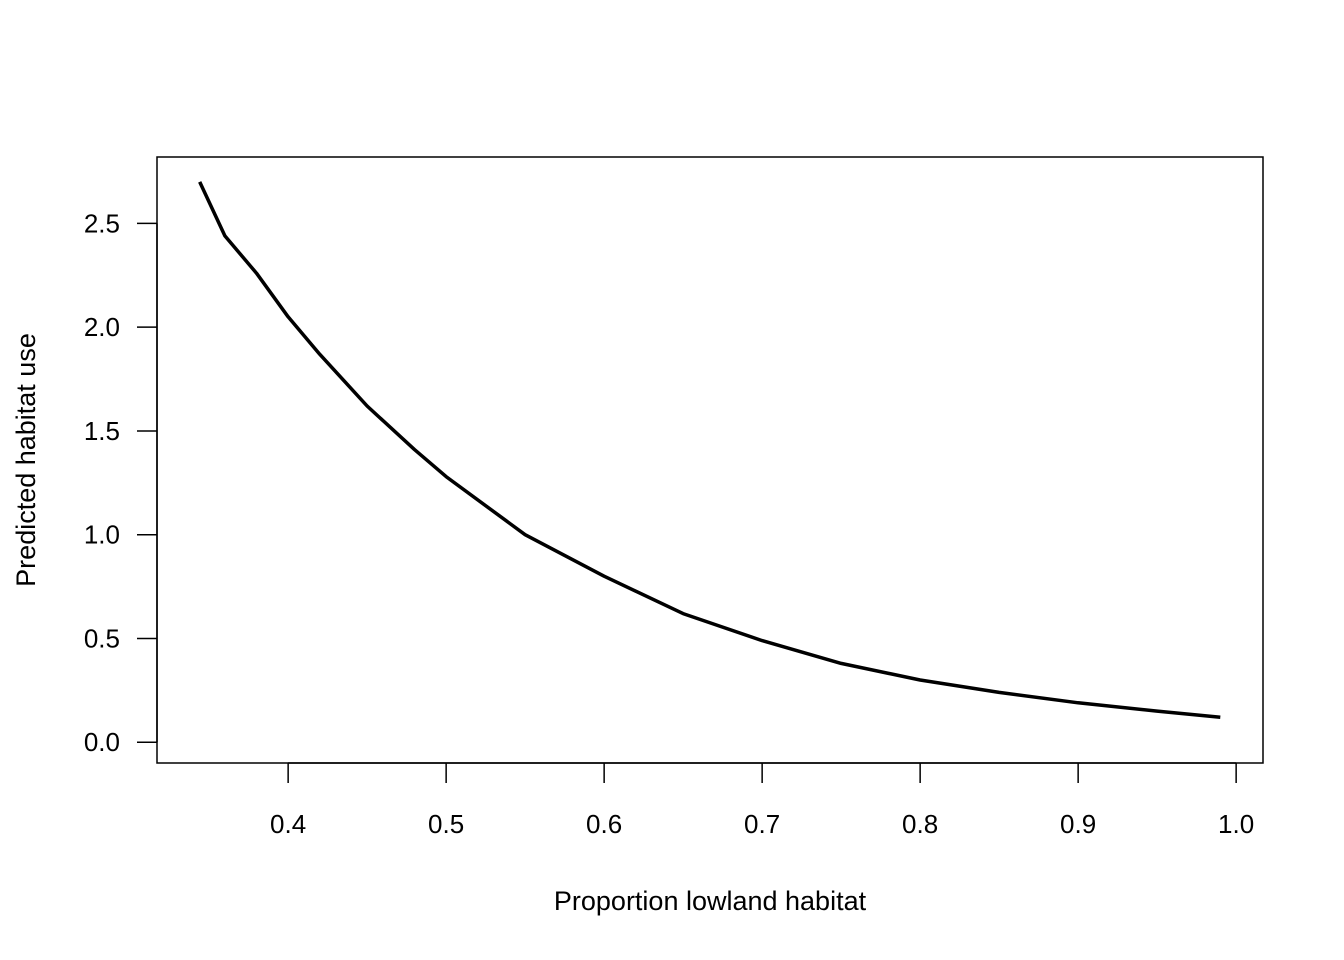 This screenshot has height=960, width=1344. What do you see at coordinates (288, 824) in the screenshot?
I see `x-tick-label: 0.4` at bounding box center [288, 824].